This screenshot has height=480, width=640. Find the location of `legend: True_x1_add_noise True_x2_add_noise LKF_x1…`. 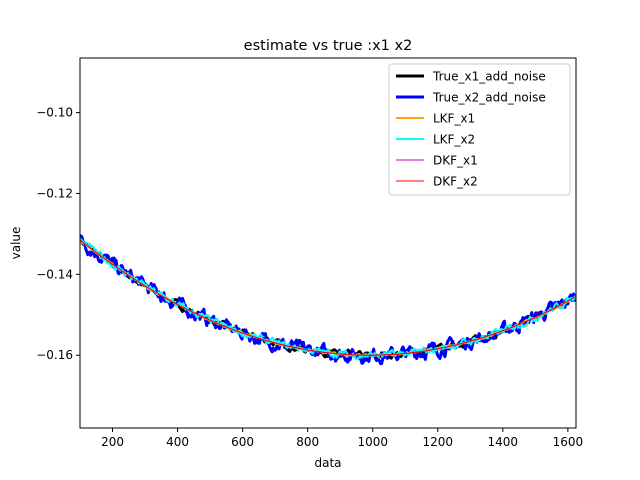

legend: True_x1_add_noise True_x2_add_noise LKF_x1… is located at coordinates (479, 129).